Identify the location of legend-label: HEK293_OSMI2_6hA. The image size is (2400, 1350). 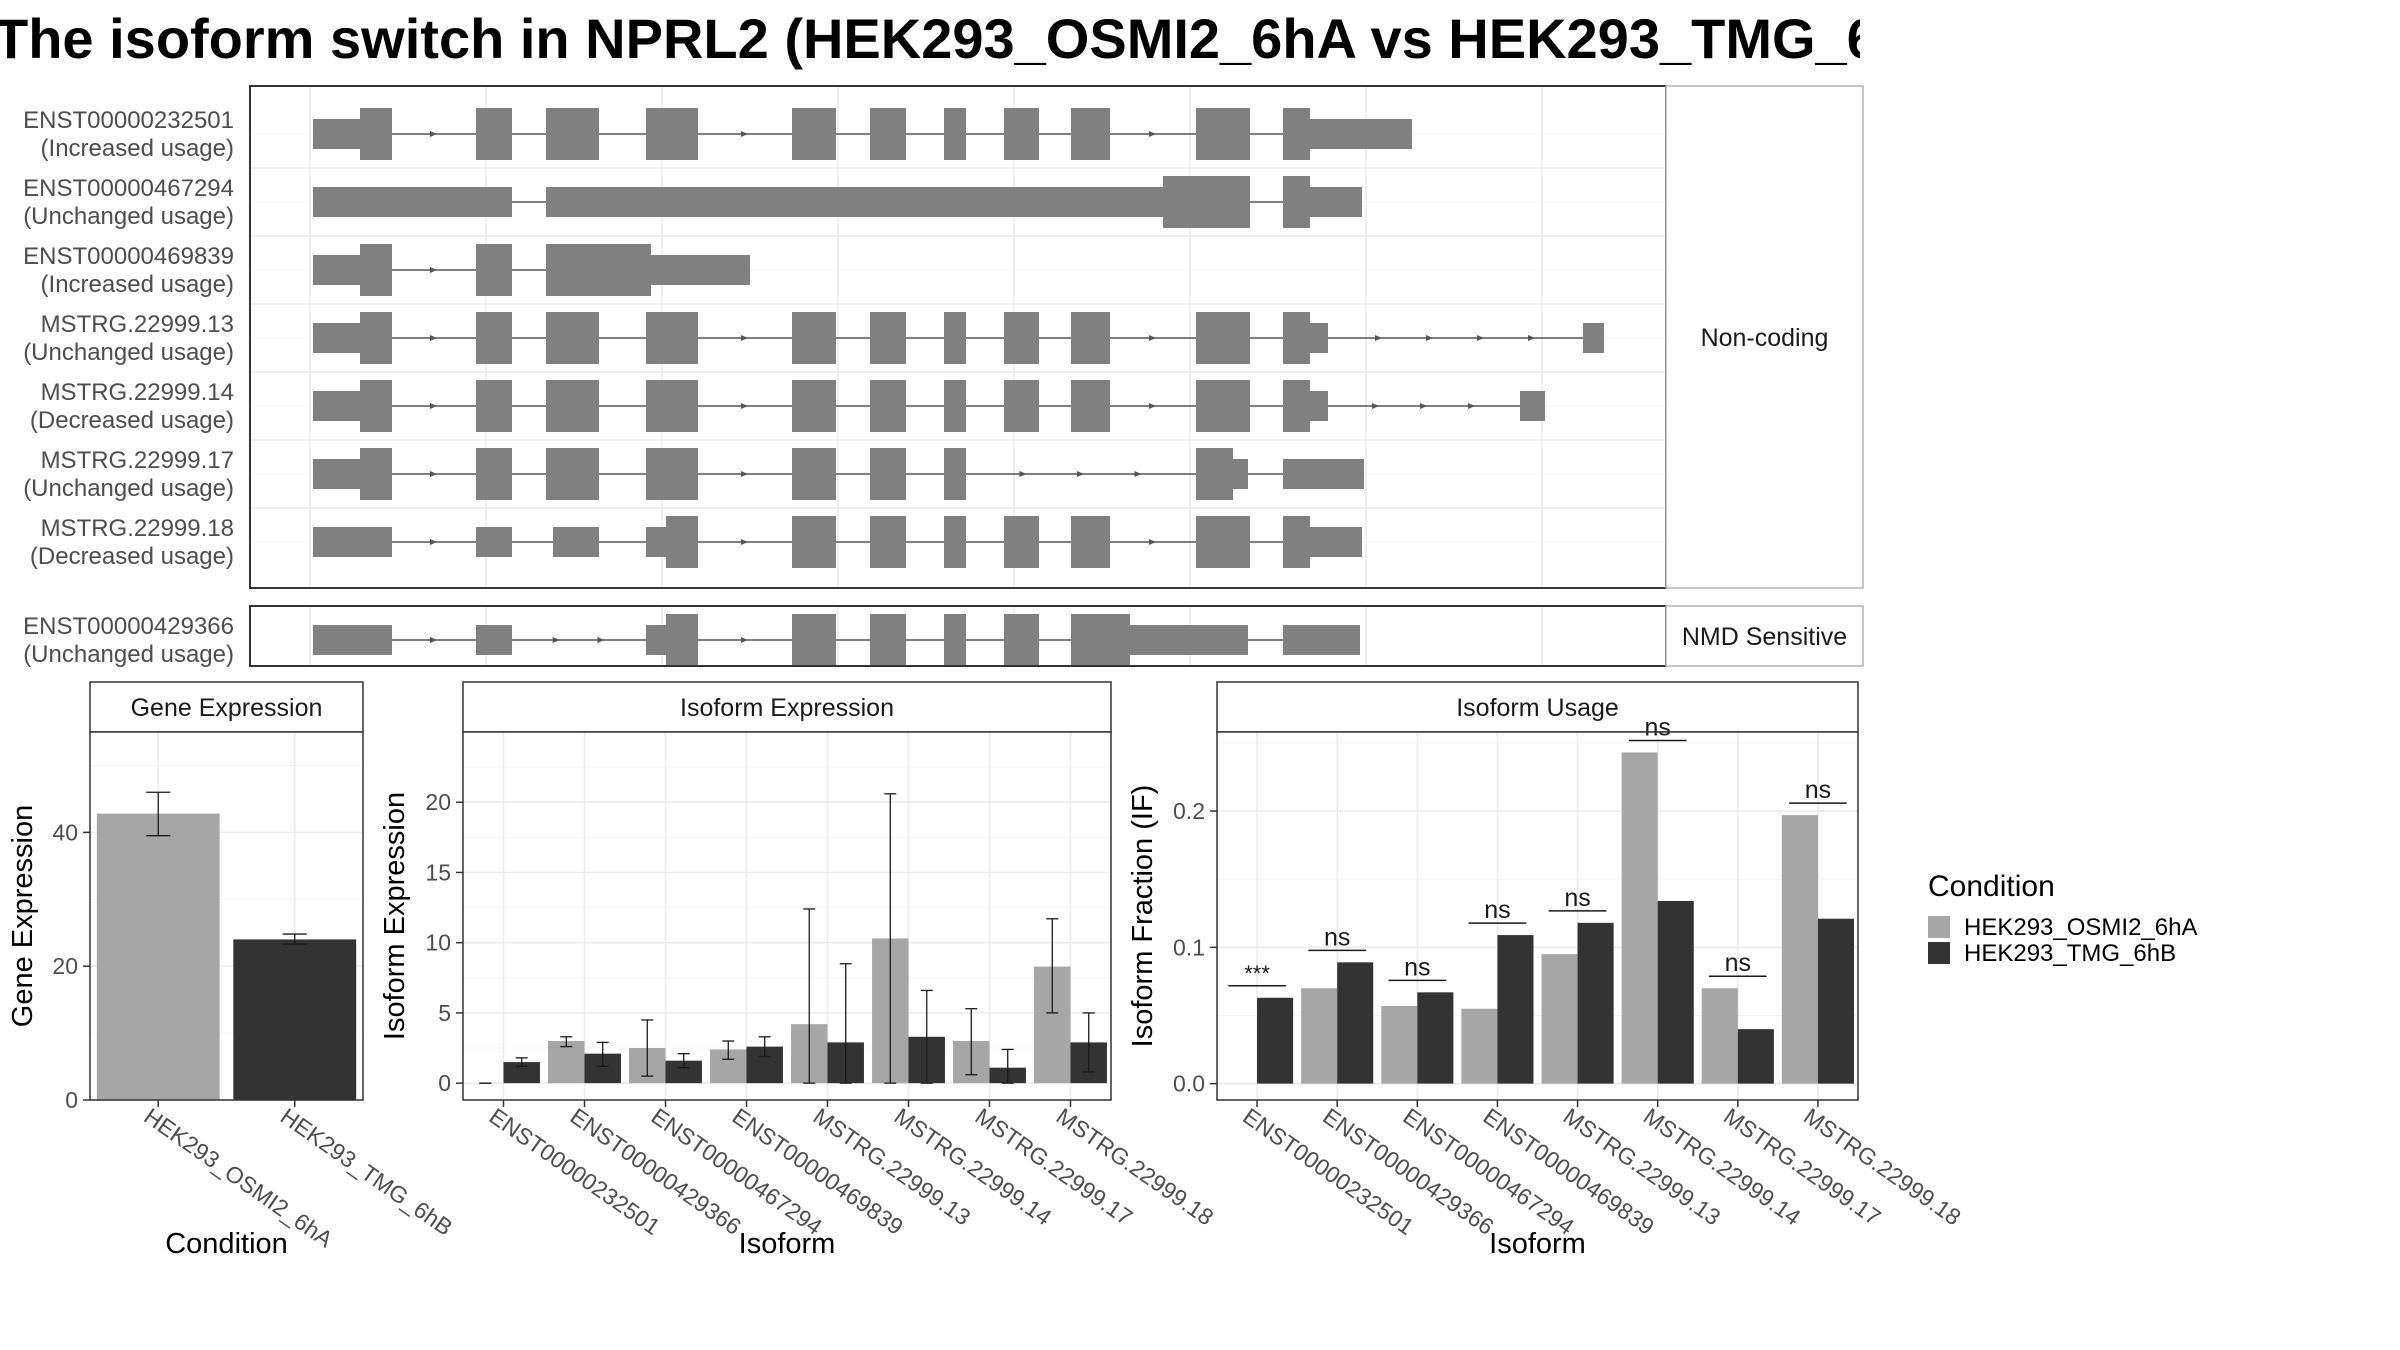
(2080, 927).